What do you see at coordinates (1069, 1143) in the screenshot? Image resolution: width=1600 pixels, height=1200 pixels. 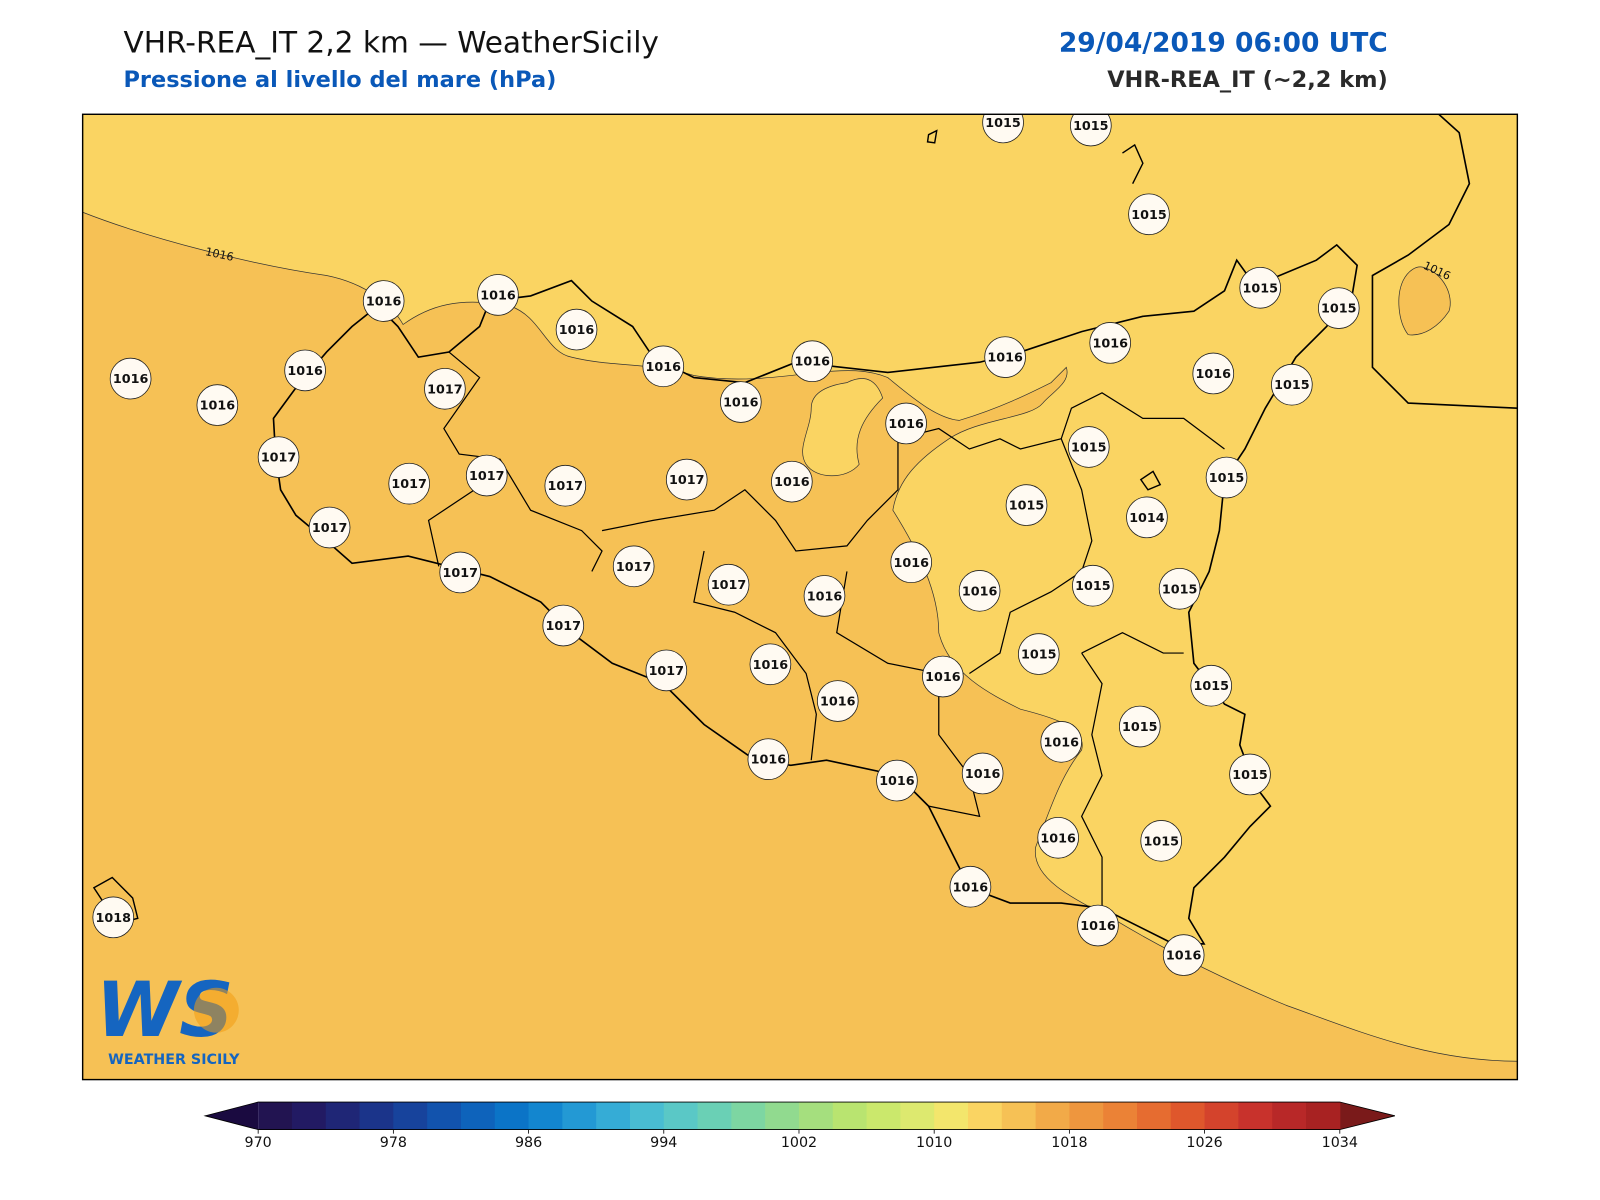 I see `colorbar-tick-label: 1018` at bounding box center [1069, 1143].